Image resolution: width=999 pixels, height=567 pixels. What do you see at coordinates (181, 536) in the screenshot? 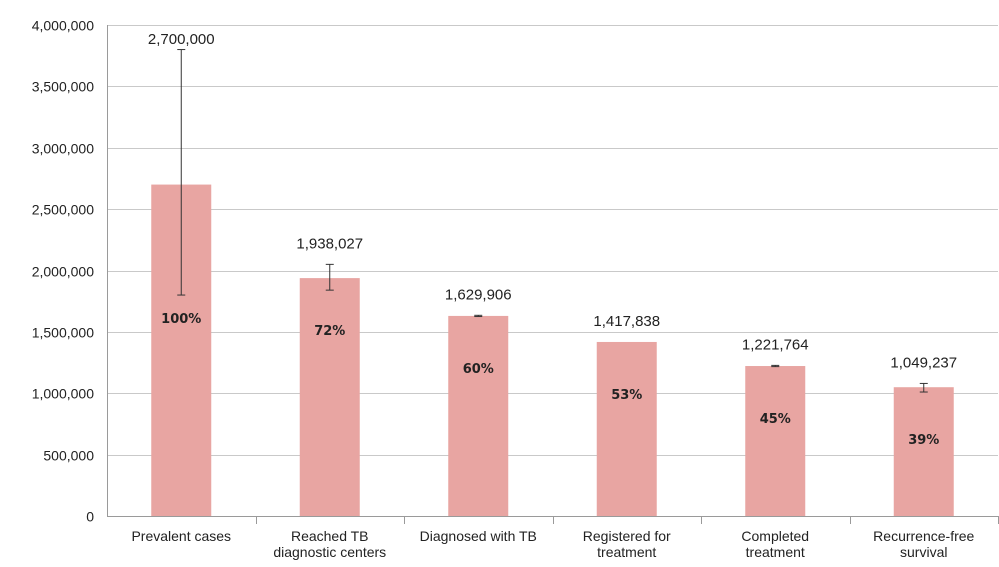
I see `x-category-label: Prevalent cases` at bounding box center [181, 536].